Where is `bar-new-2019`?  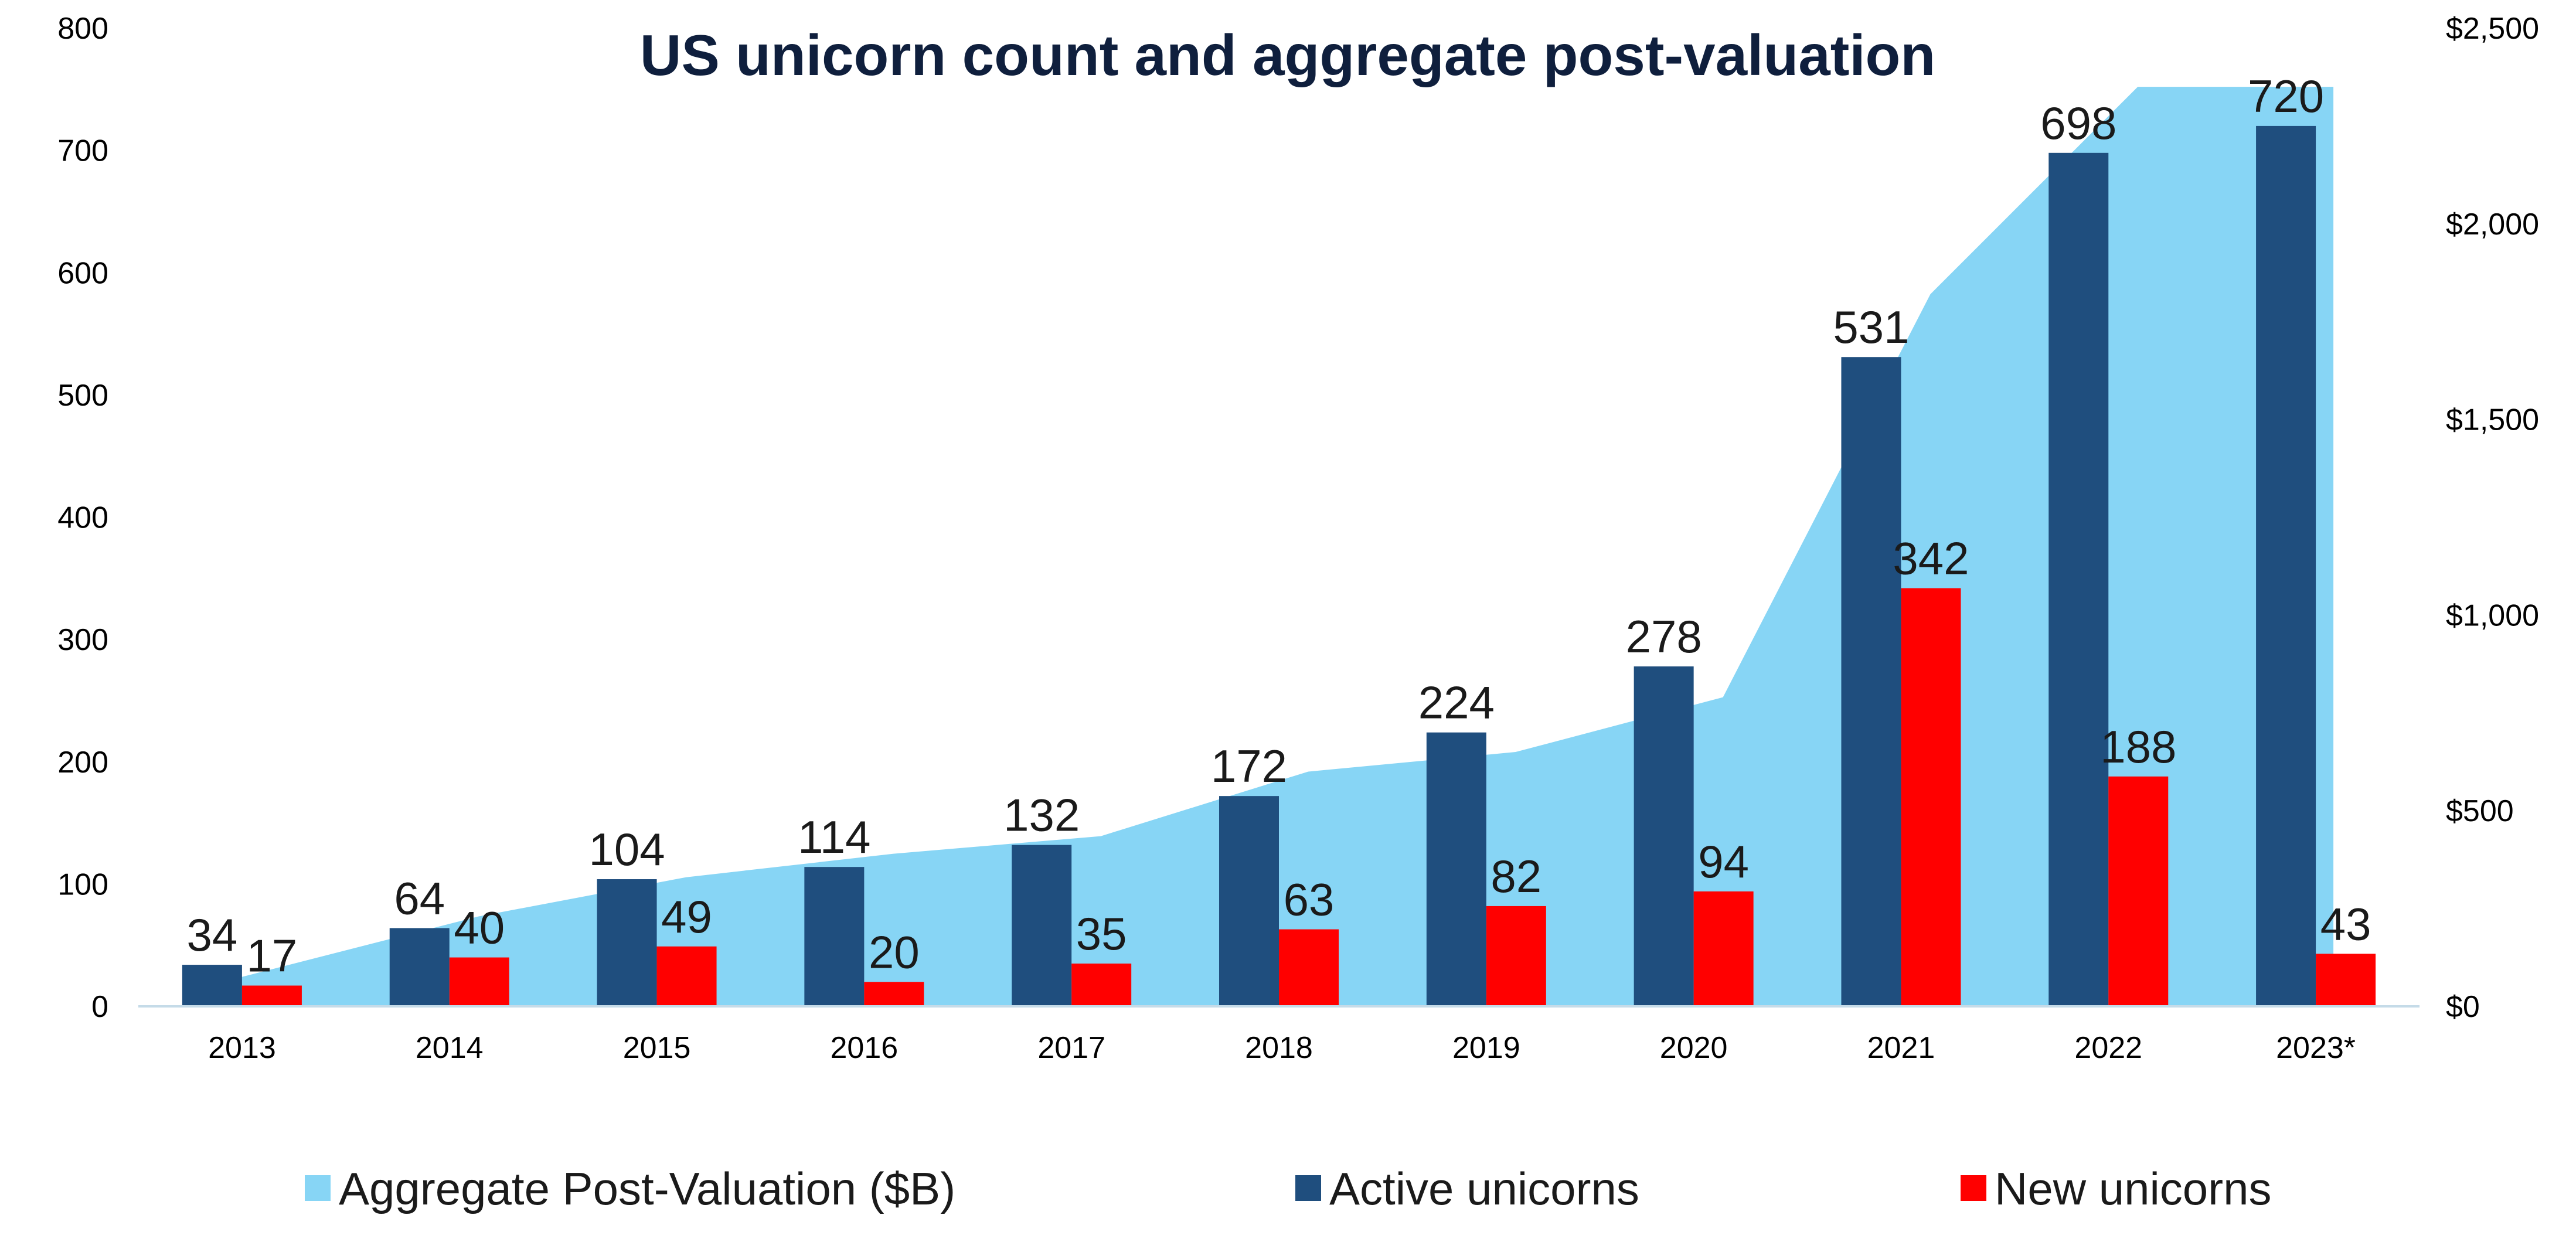
bar-new-2019 is located at coordinates (1516, 956).